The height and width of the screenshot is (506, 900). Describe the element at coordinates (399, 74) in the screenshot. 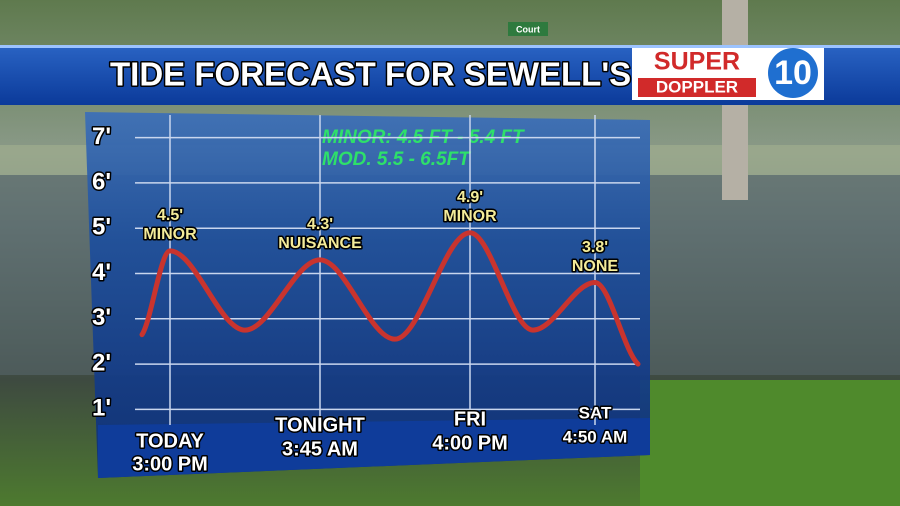

I see `title: TIDE FORECAST FOR SEWELL'S PT.` at that location.